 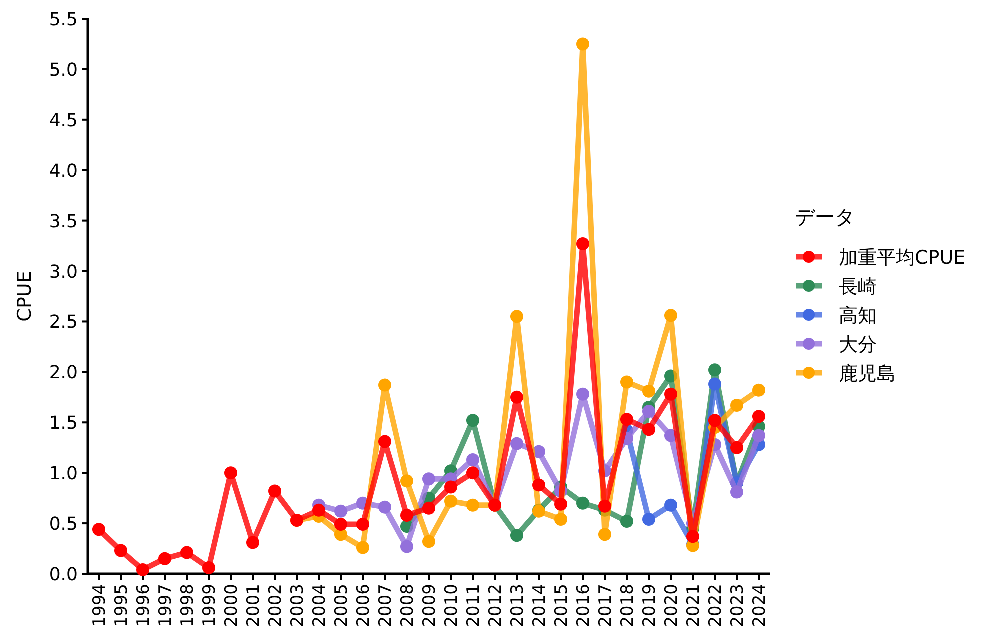 I want to click on legend-title: データ, so click(x=825, y=217).